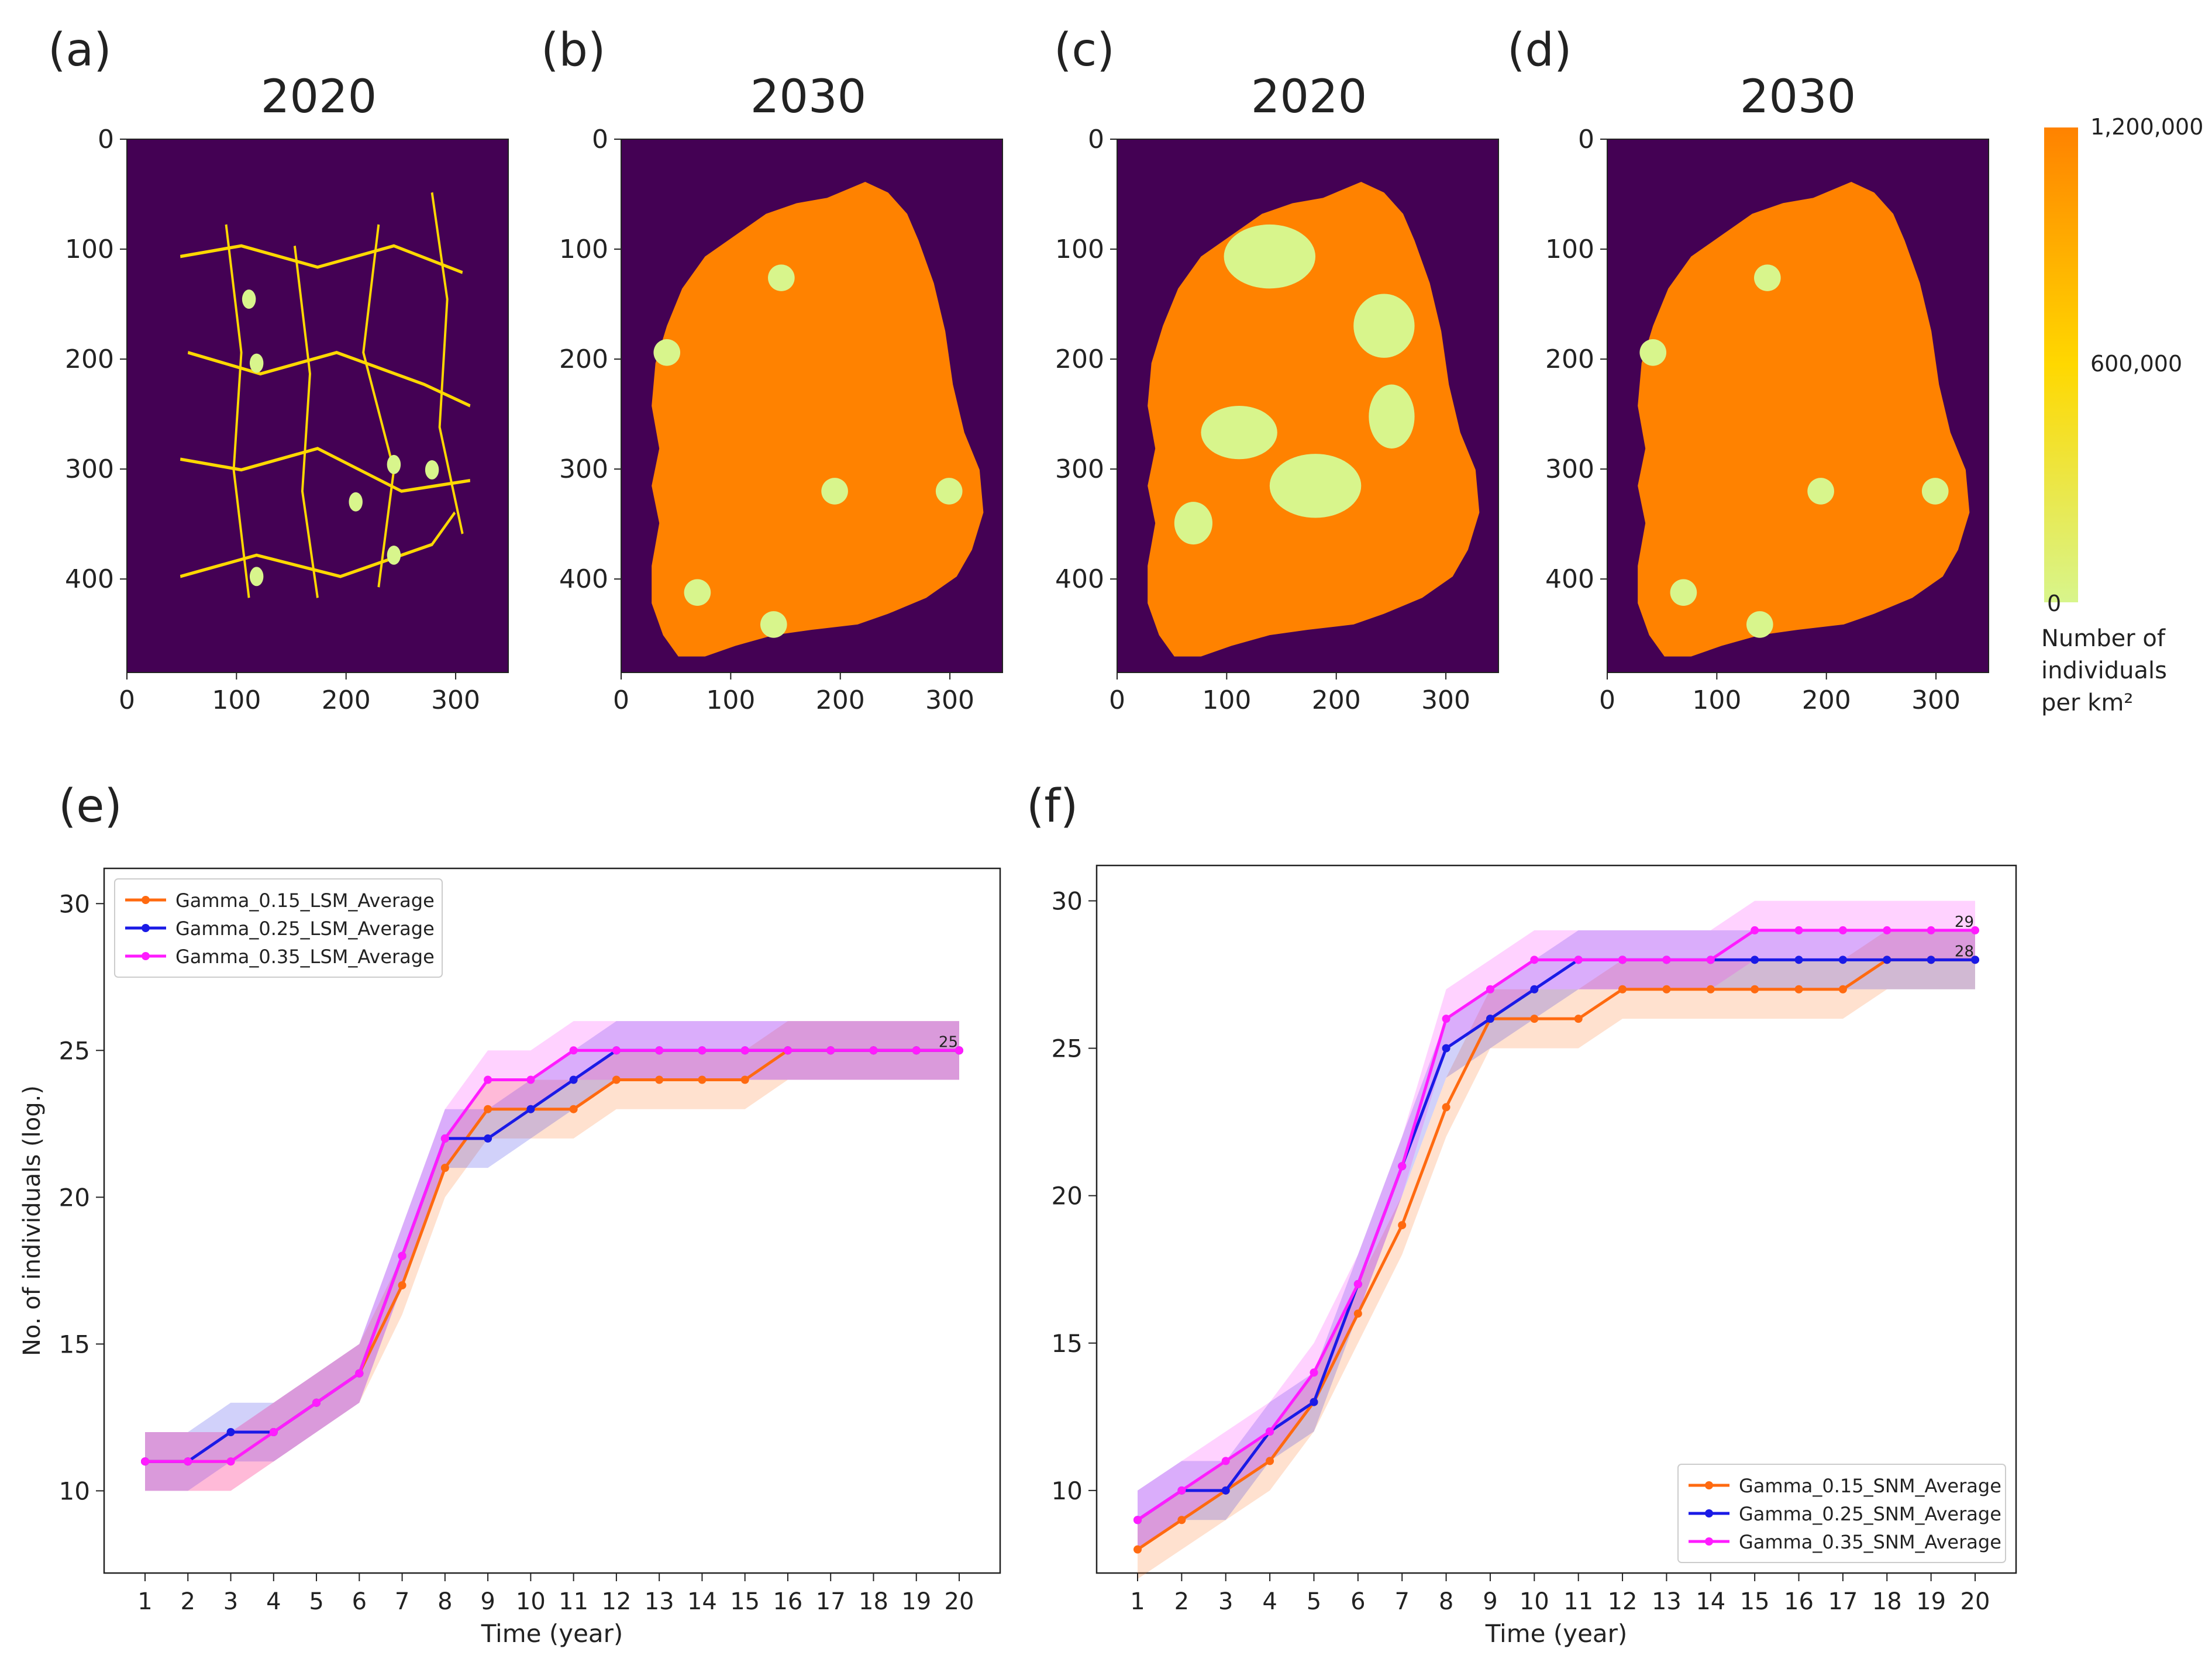  Describe the element at coordinates (1623, 1601) in the screenshot. I see `x-tick-label: 12` at that location.